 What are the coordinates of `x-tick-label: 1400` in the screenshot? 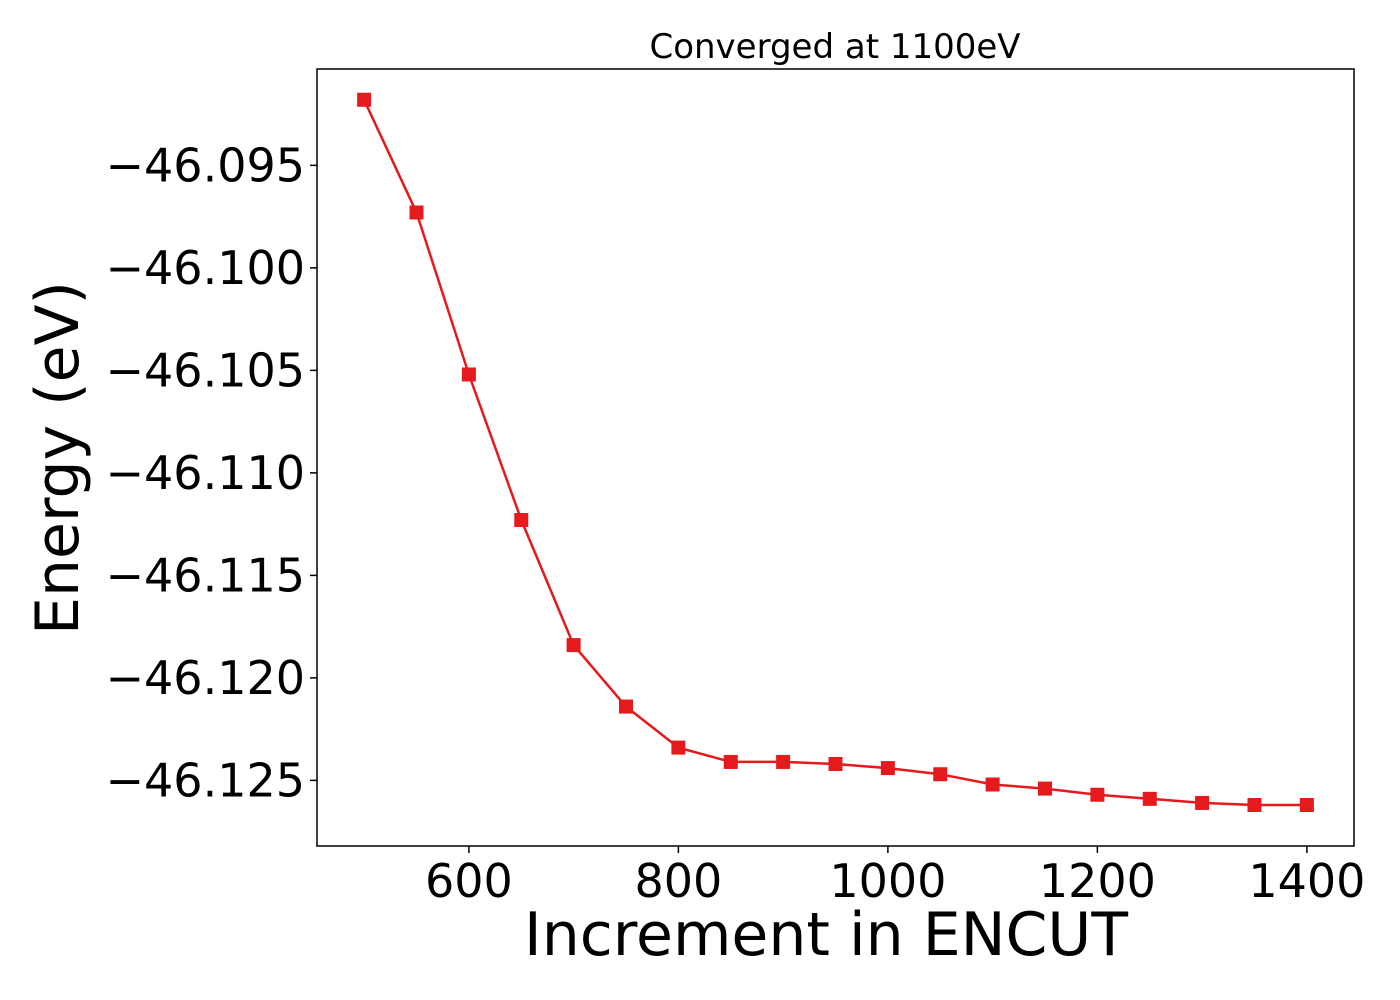 It's located at (1306, 881).